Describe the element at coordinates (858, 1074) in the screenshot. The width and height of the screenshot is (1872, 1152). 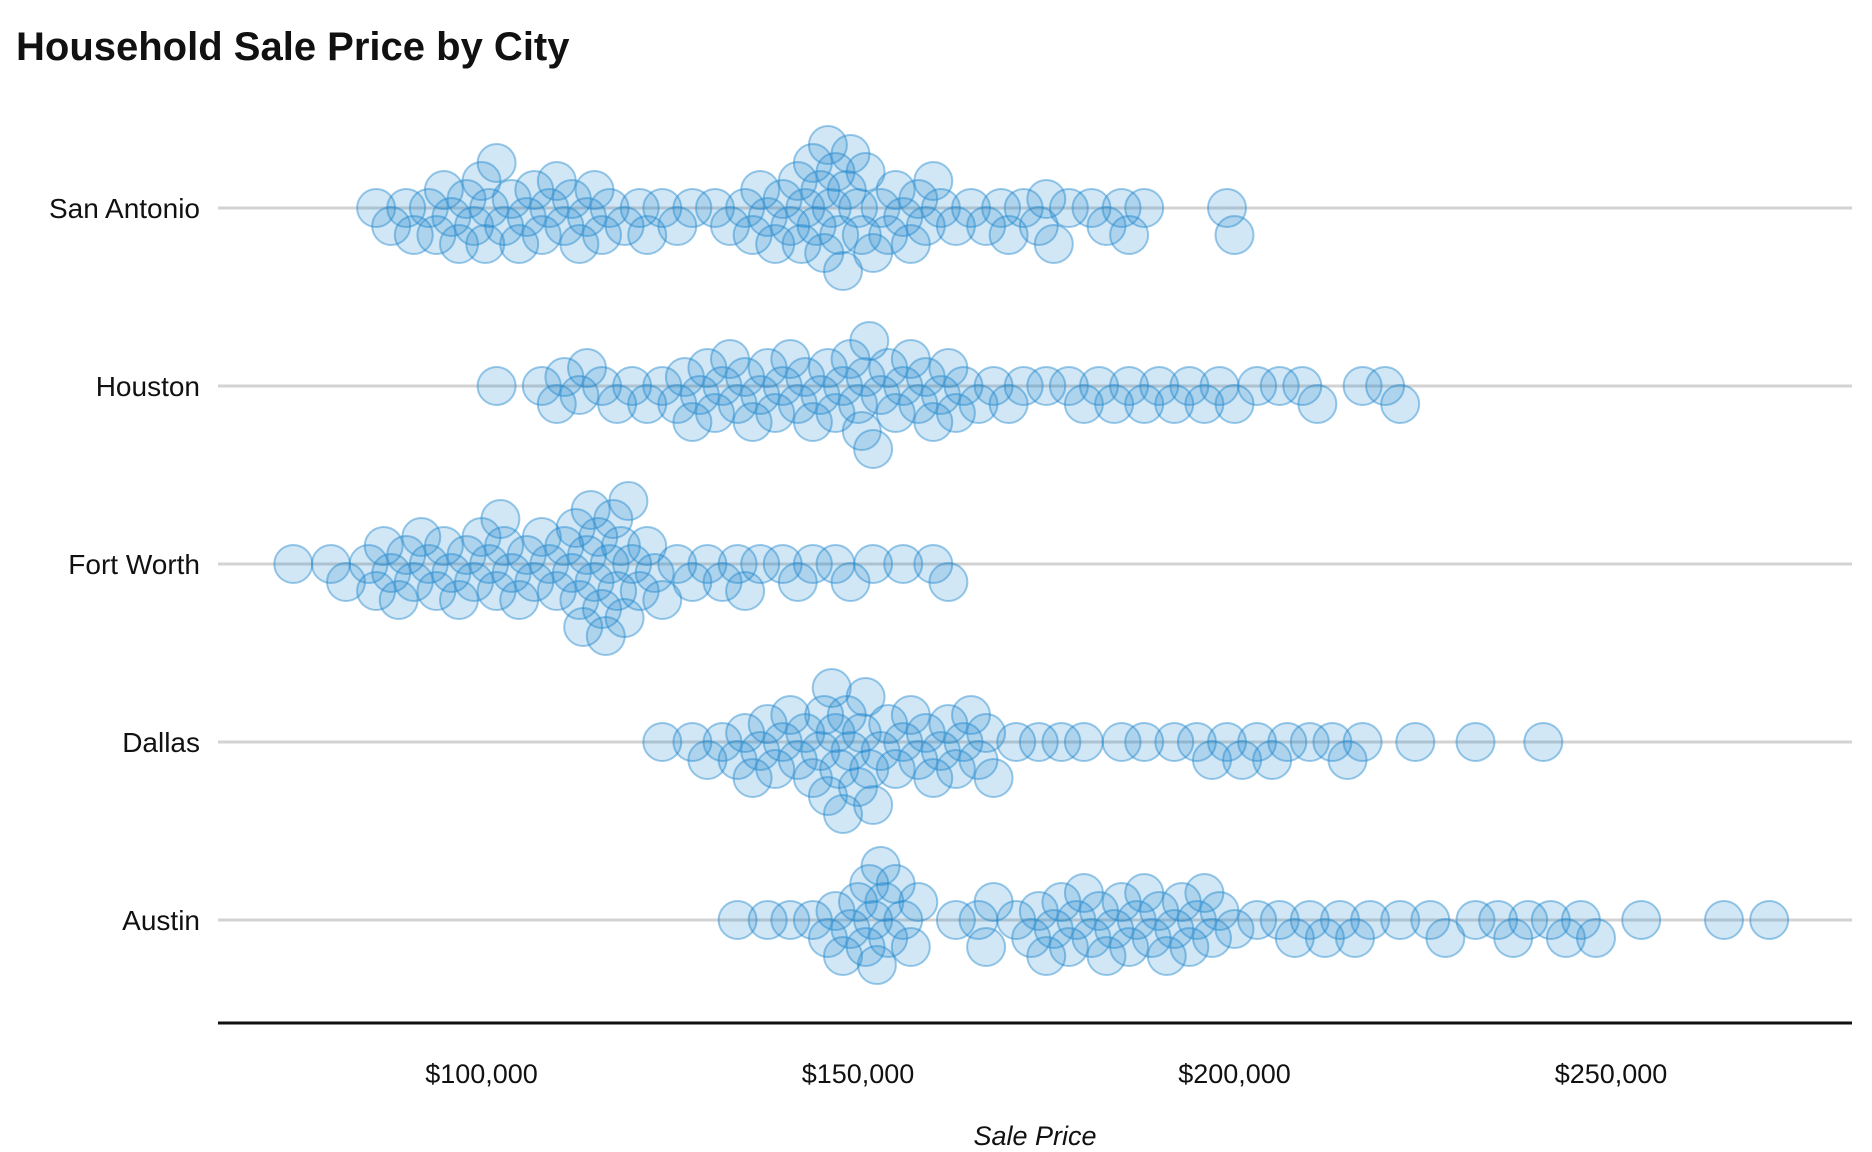
I see `x-tick-label: $150,000` at that location.